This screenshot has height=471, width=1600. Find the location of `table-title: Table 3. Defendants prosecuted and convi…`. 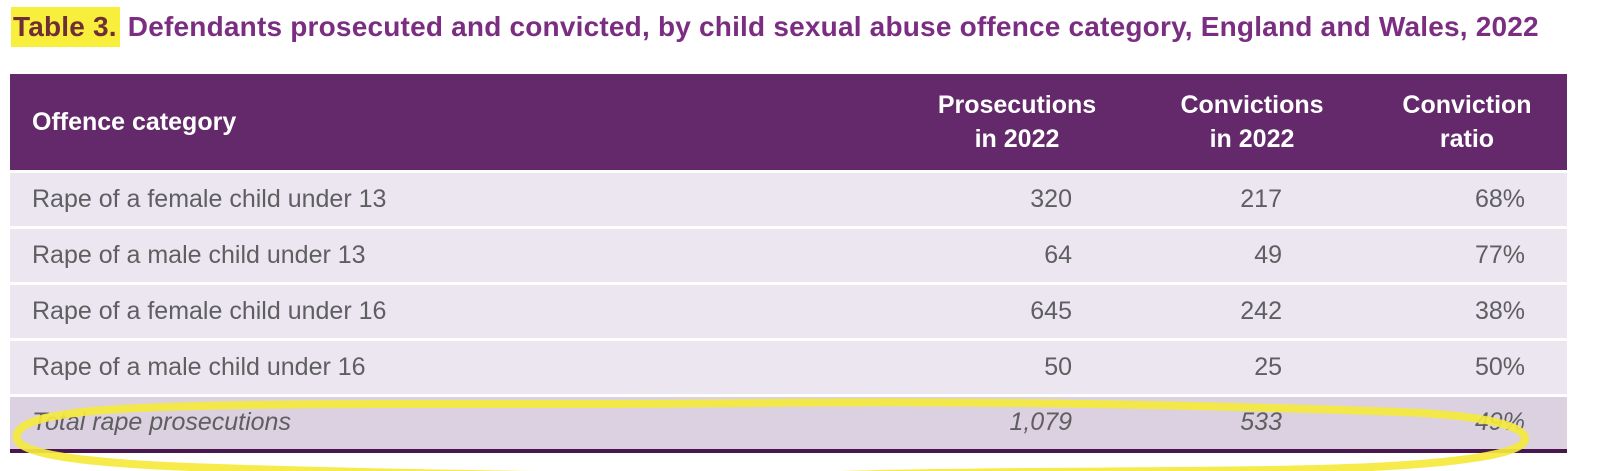

table-title: Table 3. Defendants prosecuted and convi… is located at coordinates (805, 27).